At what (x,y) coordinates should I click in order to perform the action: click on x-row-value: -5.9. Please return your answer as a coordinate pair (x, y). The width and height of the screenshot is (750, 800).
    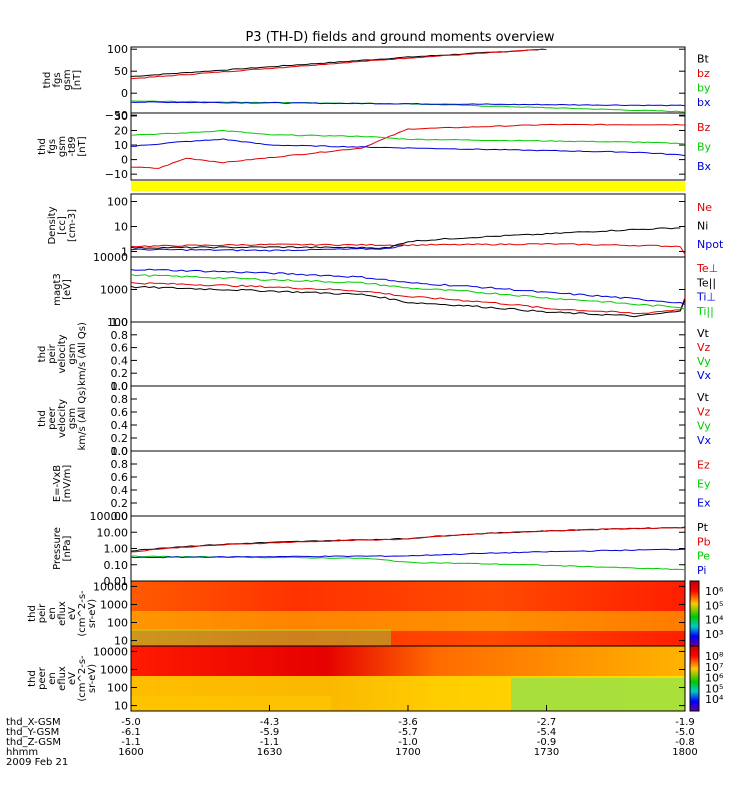
    Looking at the image, I should click on (270, 732).